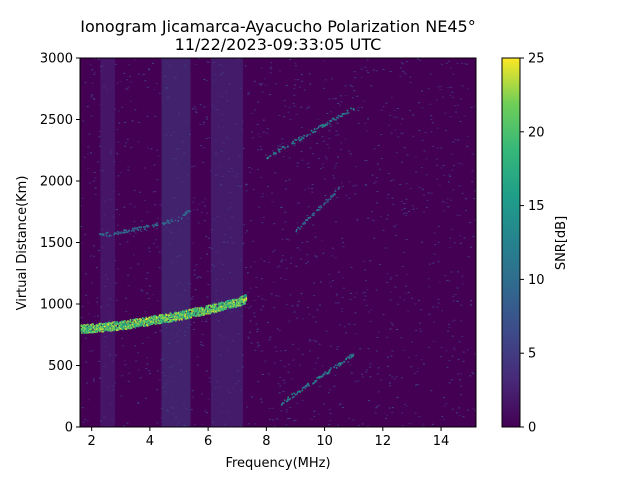 The width and height of the screenshot is (640, 484). Describe the element at coordinates (266, 441) in the screenshot. I see `x-tick-label: 8` at that location.